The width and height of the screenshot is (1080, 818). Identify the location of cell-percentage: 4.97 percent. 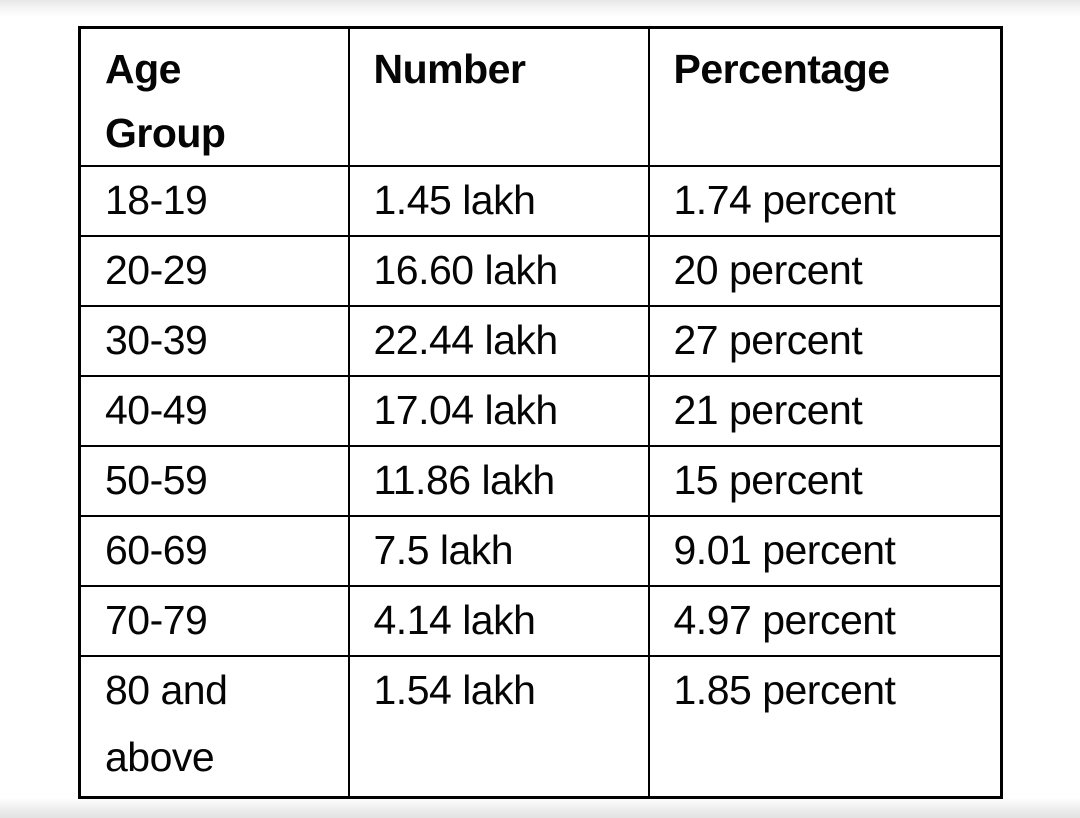
(825, 621).